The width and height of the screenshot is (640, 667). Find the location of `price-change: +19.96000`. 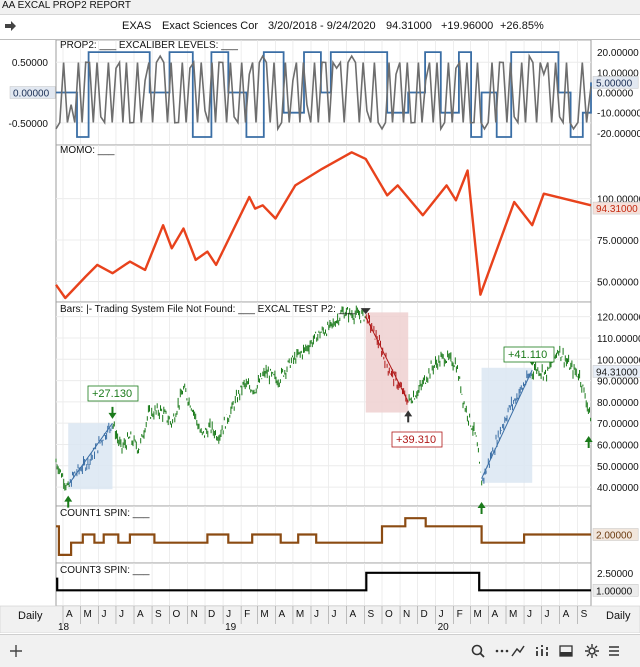

price-change: +19.96000 is located at coordinates (467, 26).